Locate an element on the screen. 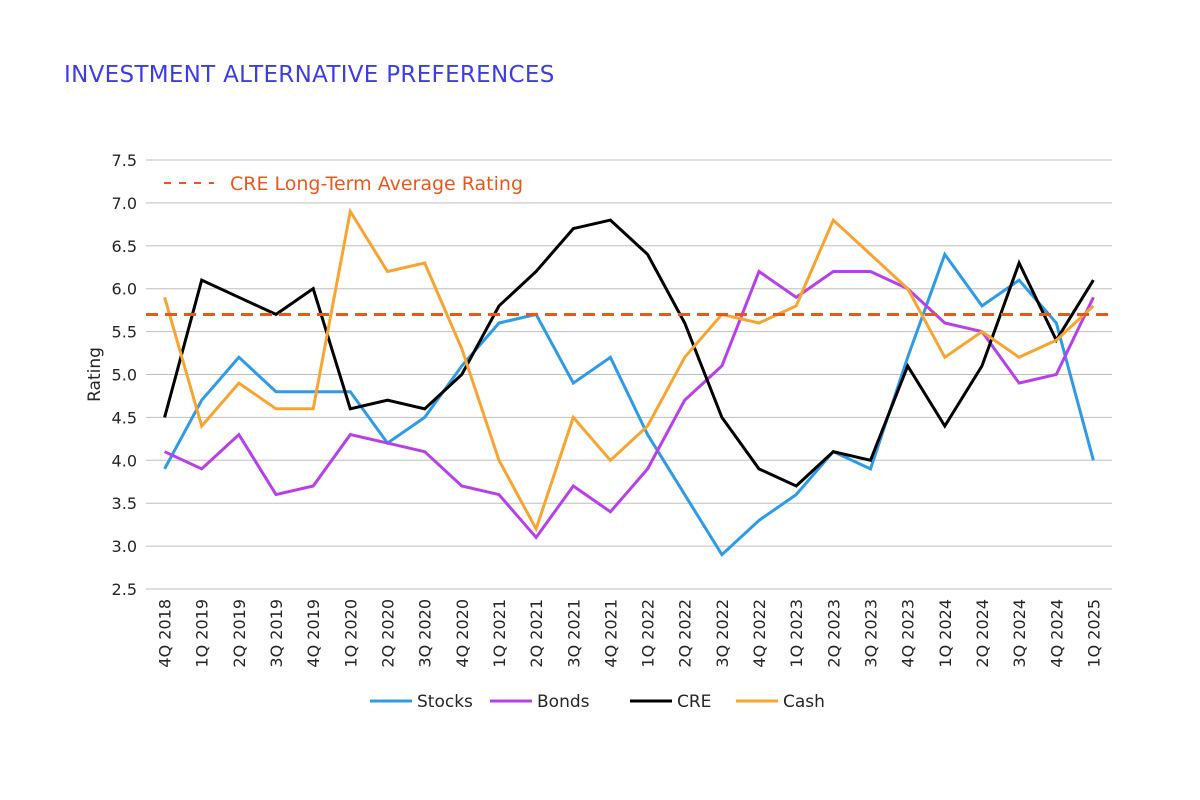  y-tick-label: 3.5 is located at coordinates (124, 503).